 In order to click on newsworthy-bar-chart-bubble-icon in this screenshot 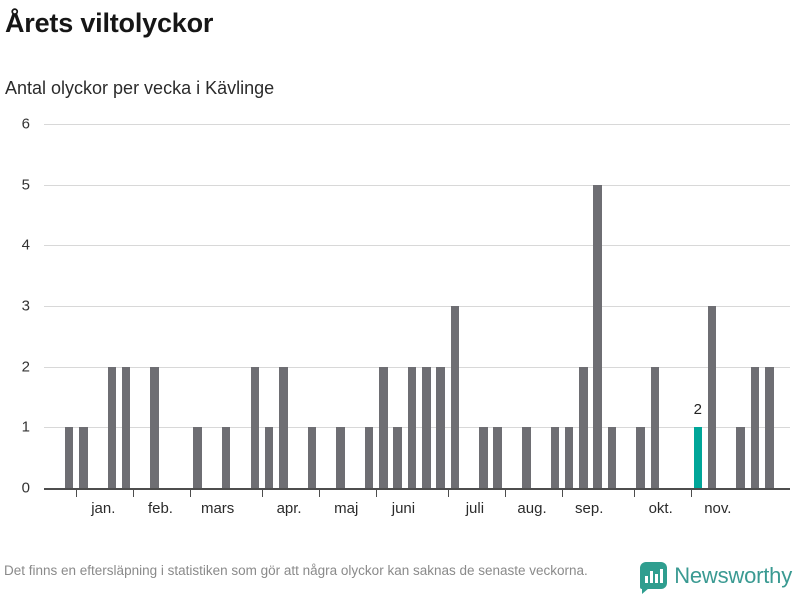, I will do `click(654, 578)`.